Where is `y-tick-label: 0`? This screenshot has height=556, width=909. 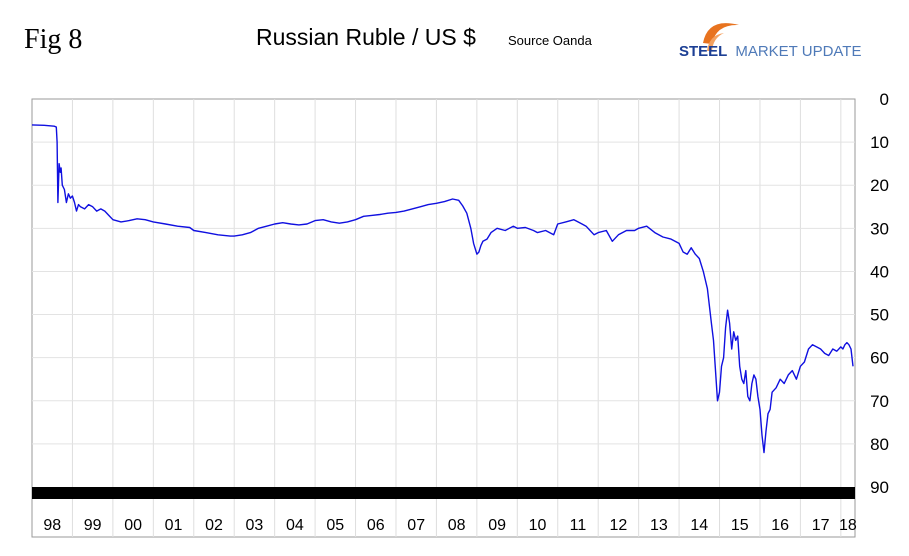 y-tick-label: 0 is located at coordinates (884, 99).